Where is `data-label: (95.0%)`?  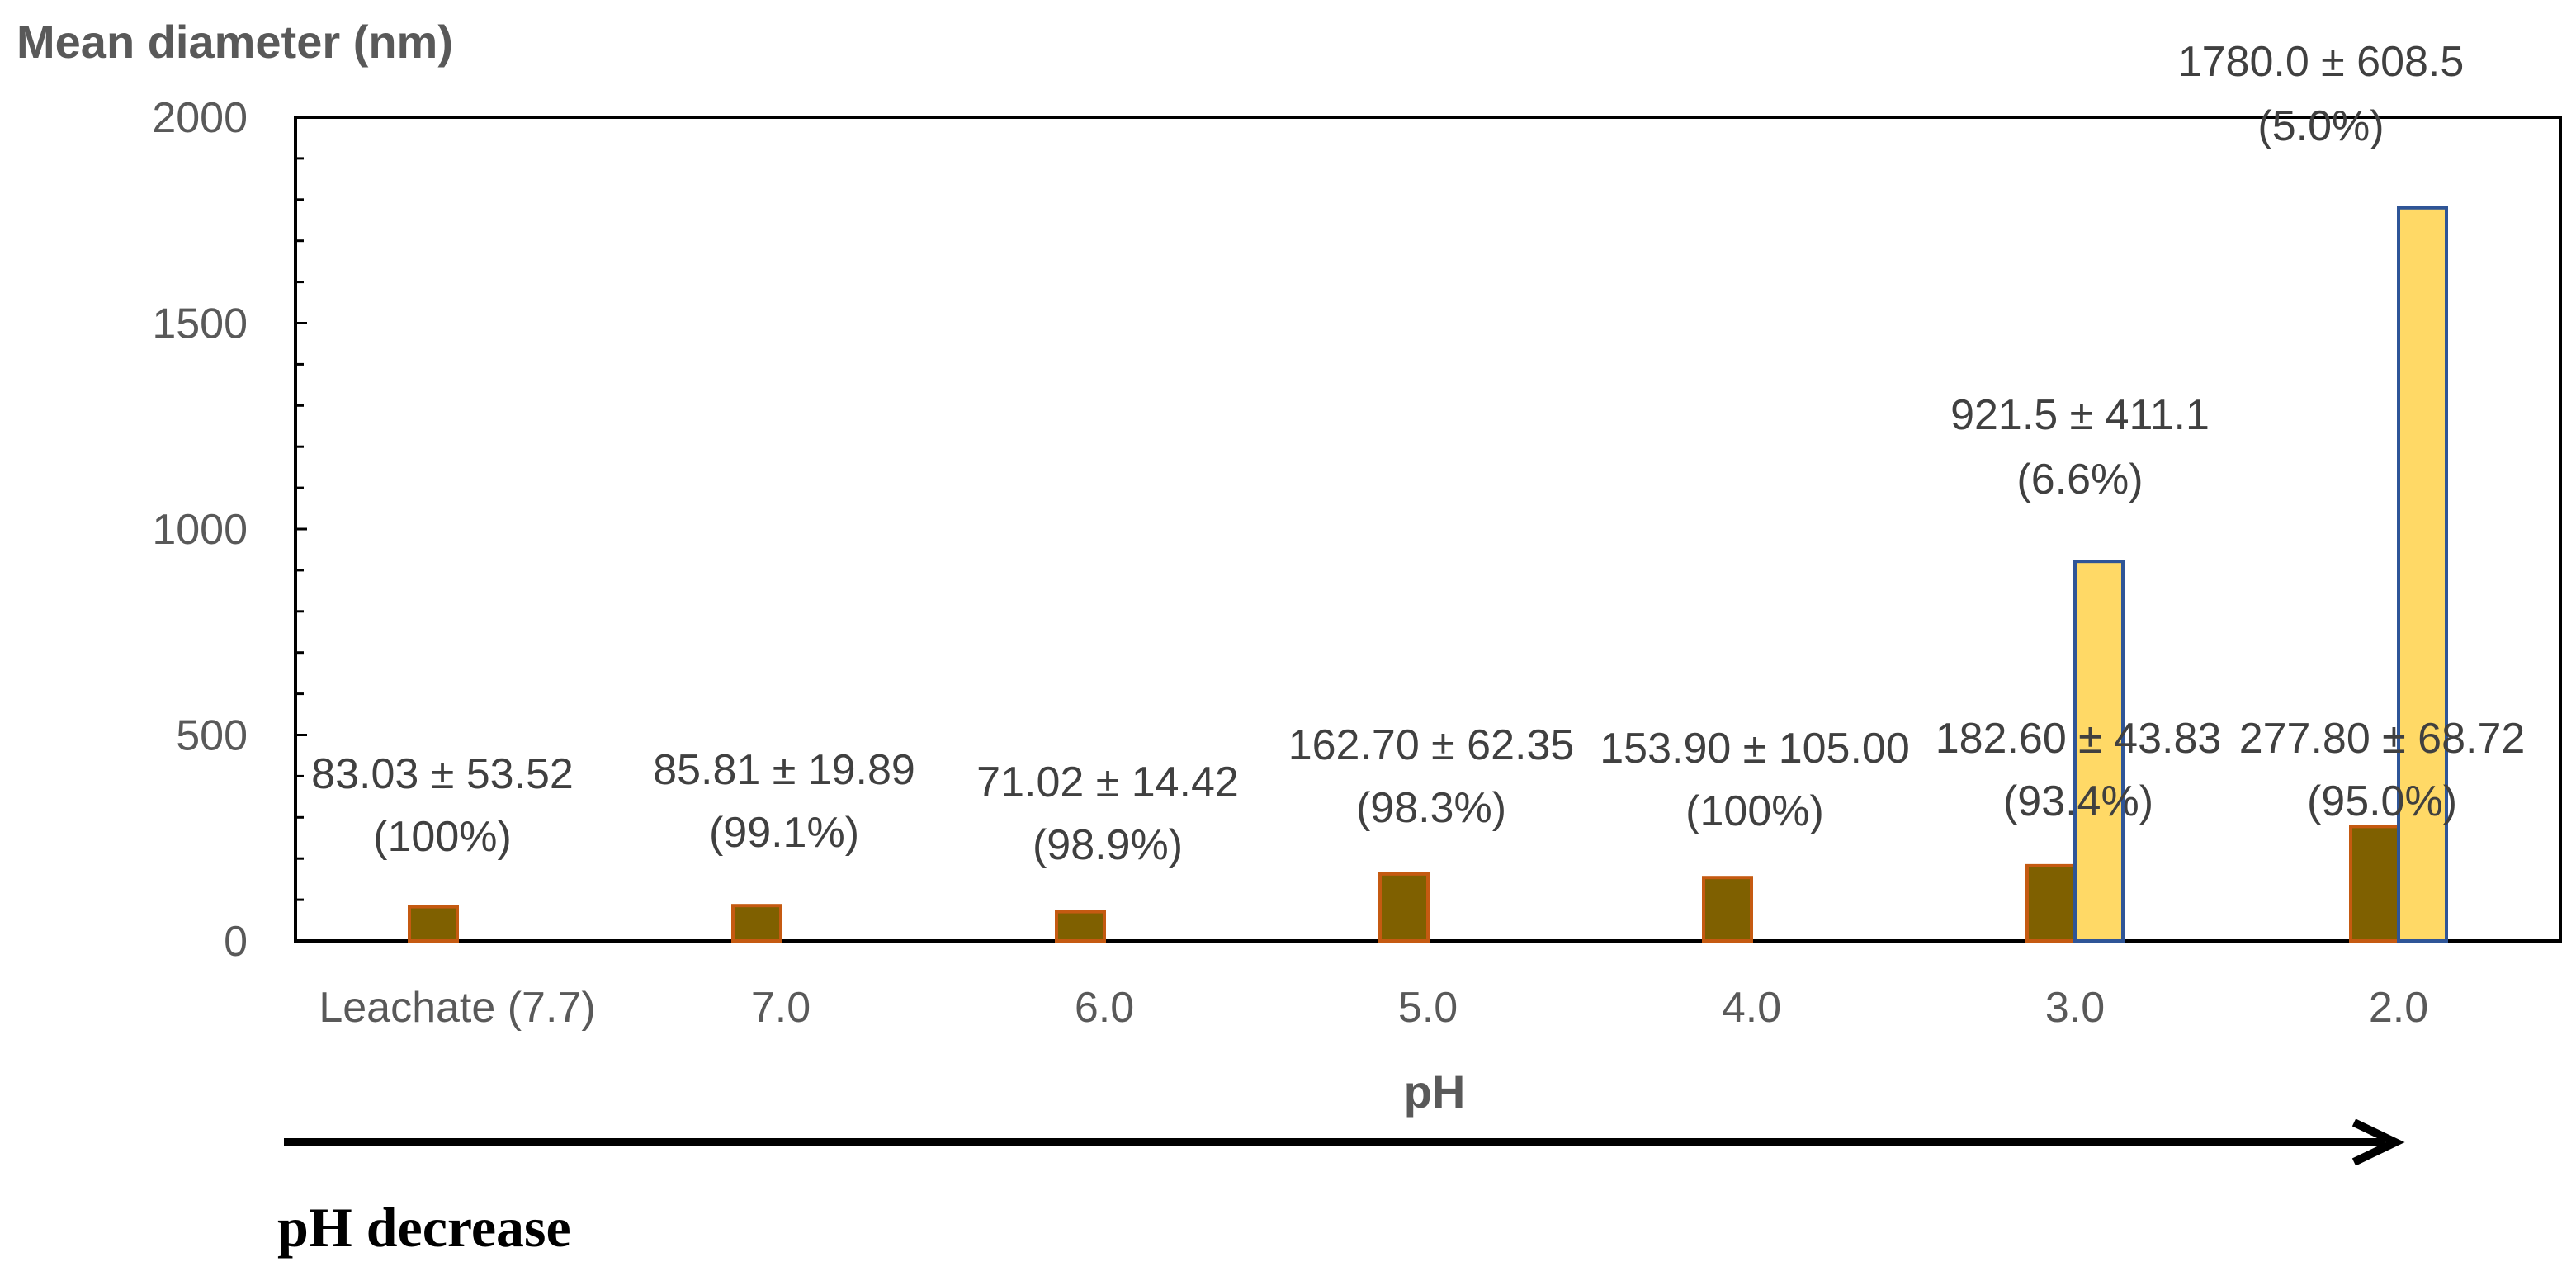
data-label: (95.0%) is located at coordinates (2382, 801).